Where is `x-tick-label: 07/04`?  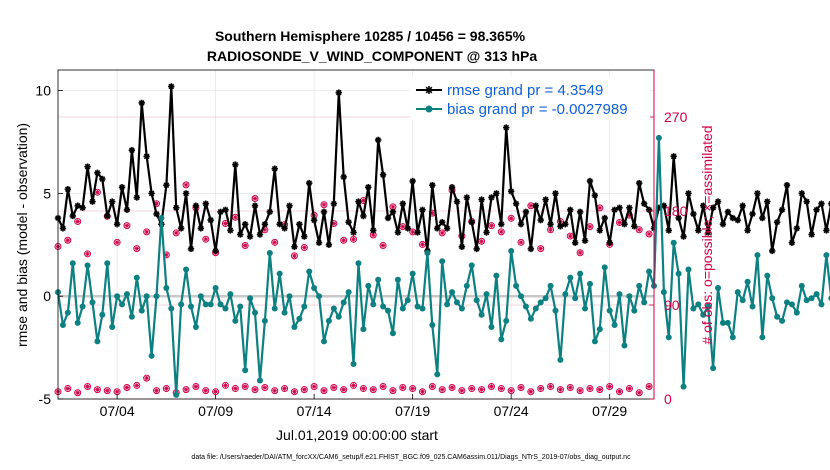 x-tick-label: 07/04 is located at coordinates (117, 411).